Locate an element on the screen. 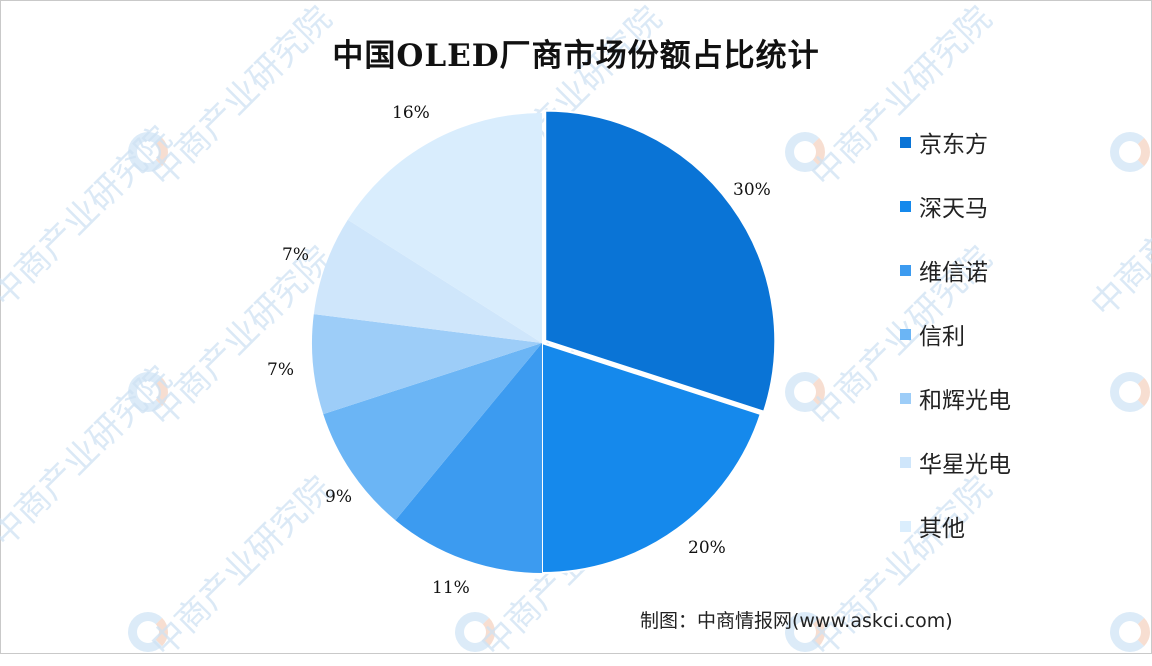 The height and width of the screenshot is (666, 1152). legend-item-weixinnuo: 维信诺 is located at coordinates (955, 270).